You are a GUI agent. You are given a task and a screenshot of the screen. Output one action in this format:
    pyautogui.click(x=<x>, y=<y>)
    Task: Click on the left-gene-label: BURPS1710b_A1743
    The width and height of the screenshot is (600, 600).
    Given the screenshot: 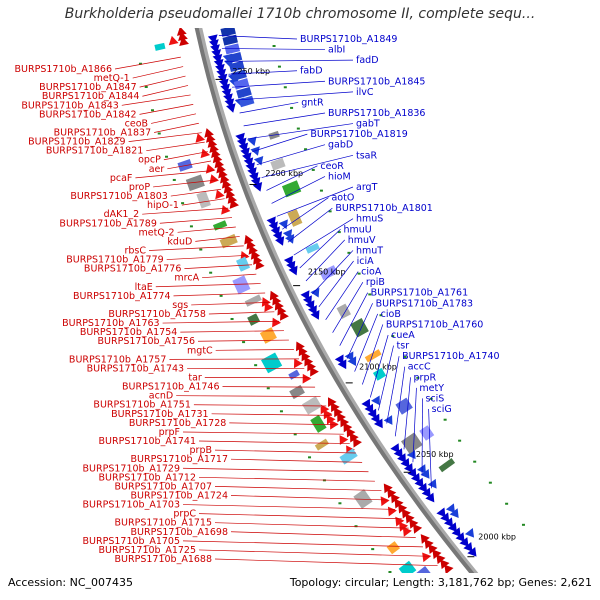 What is the action you would take?
    pyautogui.click(x=135, y=368)
    